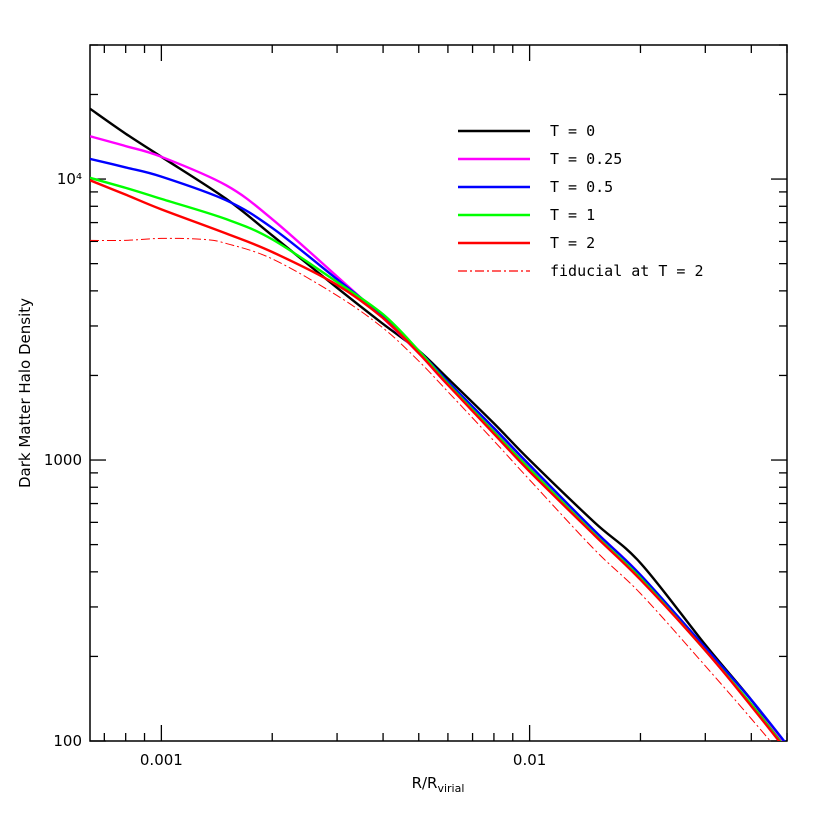 The width and height of the screenshot is (830, 830). I want to click on legend-label: fiducial at T = 2, so click(627, 271).